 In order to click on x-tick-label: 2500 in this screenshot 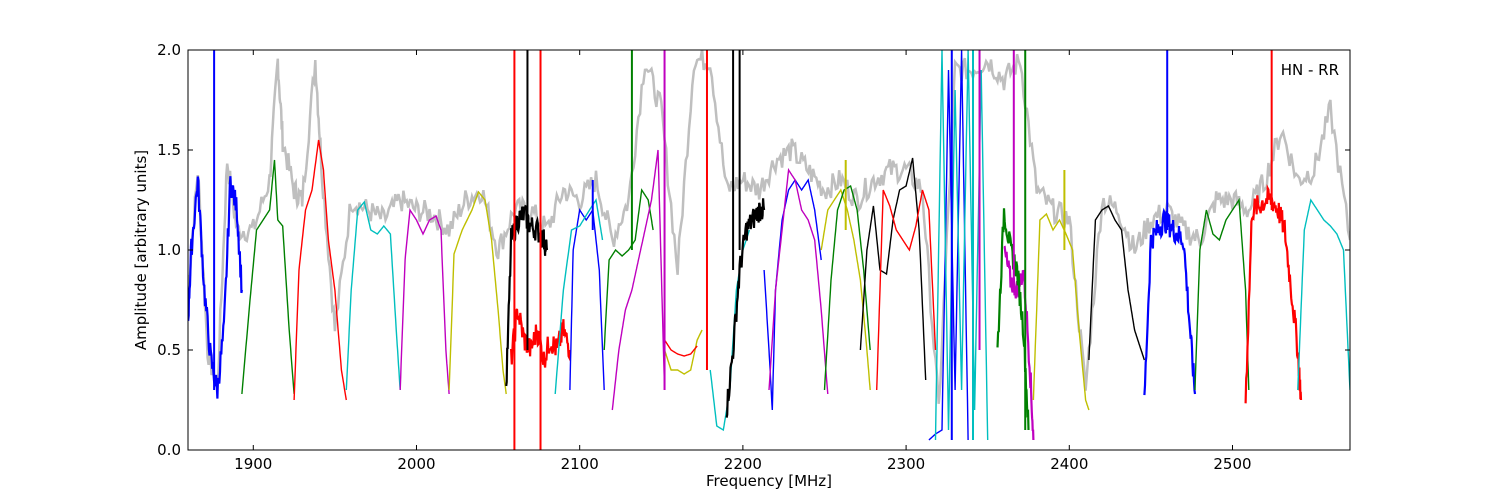, I will do `click(1232, 464)`.